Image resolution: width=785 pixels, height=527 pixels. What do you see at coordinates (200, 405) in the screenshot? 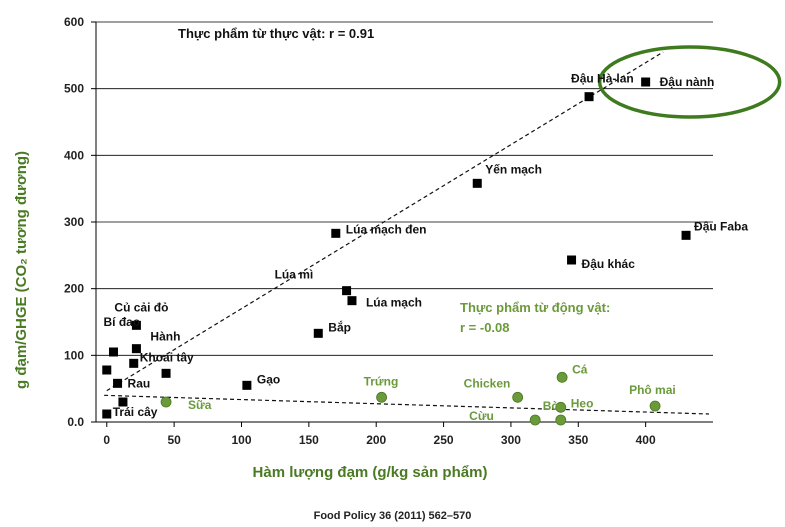
I see `animal-point-label: Sữa` at bounding box center [200, 405].